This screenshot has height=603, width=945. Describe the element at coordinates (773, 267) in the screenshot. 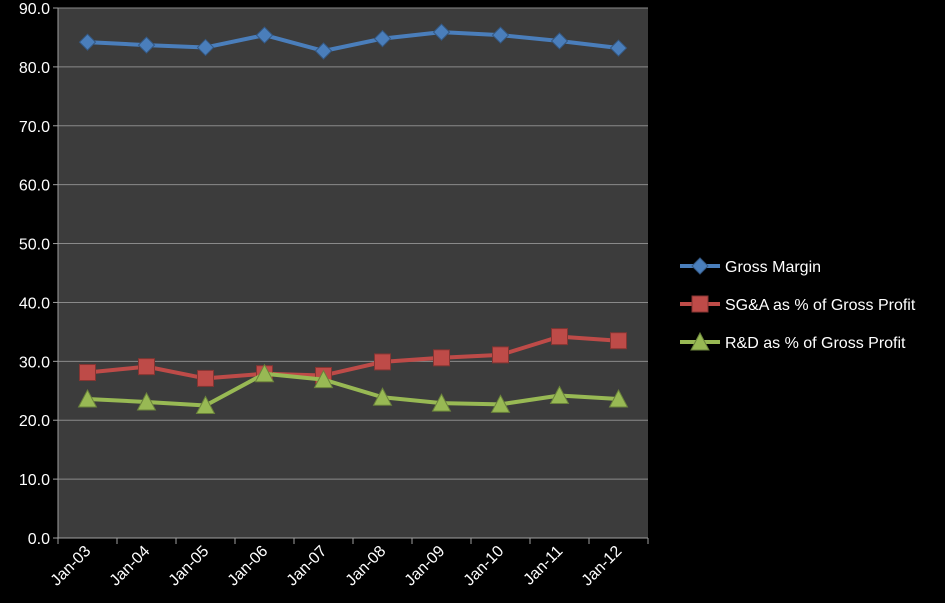

I see `legend-label: Gross Margin` at that location.